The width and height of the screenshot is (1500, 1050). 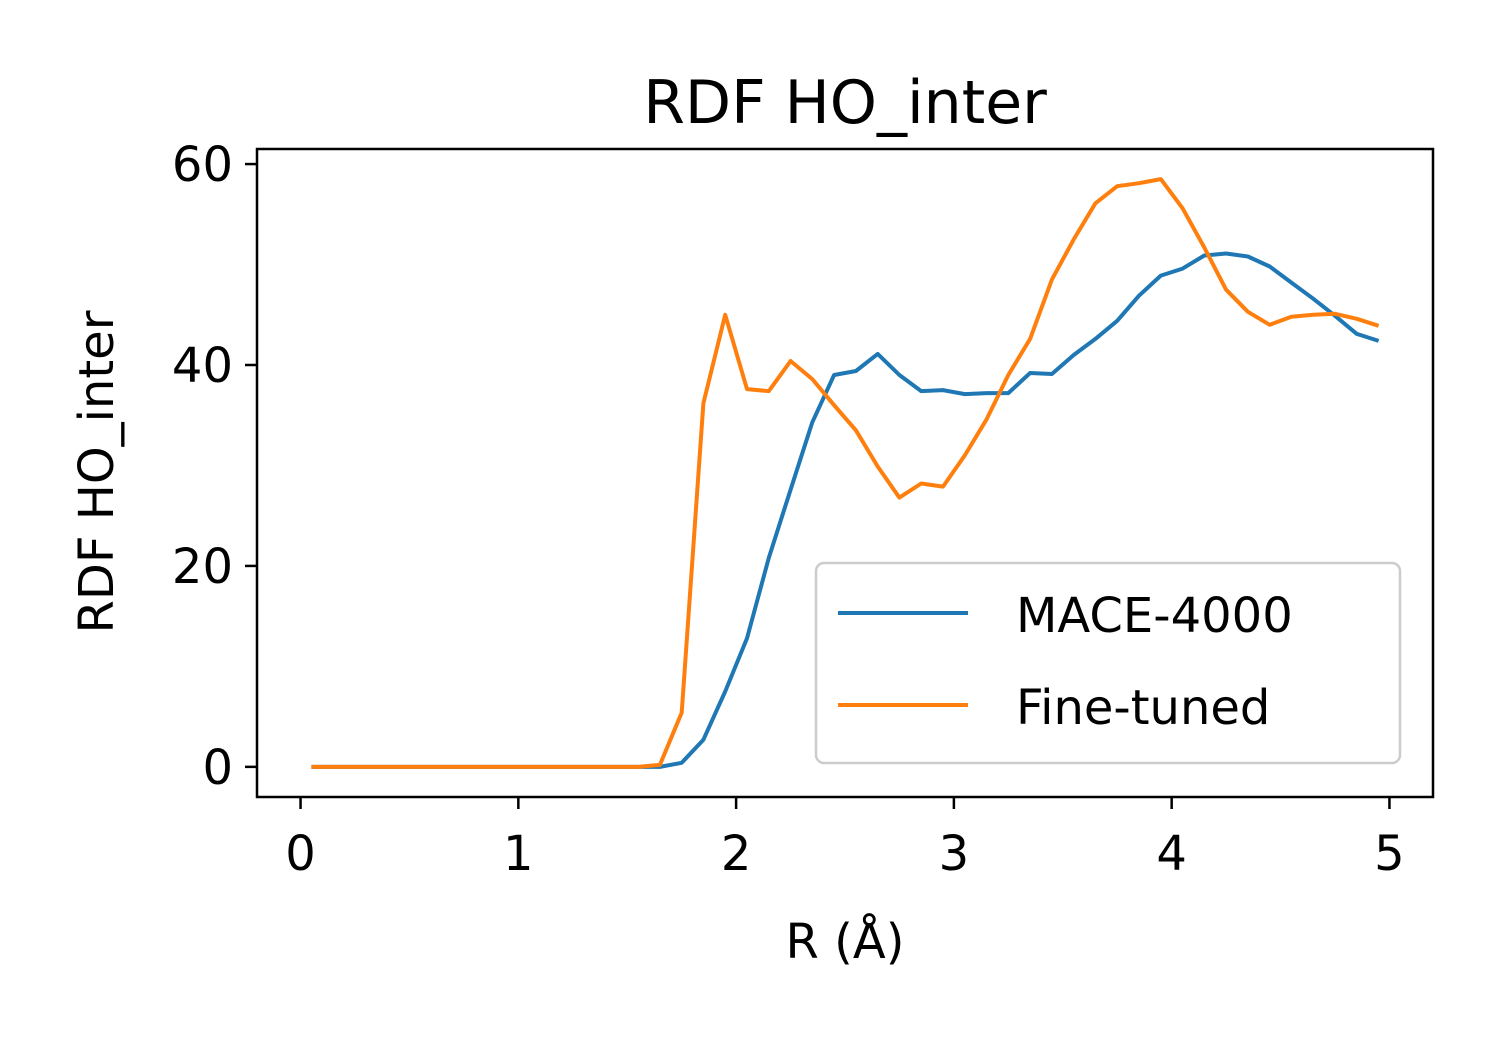 What do you see at coordinates (845, 839) in the screenshot?
I see `x-axis-ticks: 0 1 2 3 4 5` at bounding box center [845, 839].